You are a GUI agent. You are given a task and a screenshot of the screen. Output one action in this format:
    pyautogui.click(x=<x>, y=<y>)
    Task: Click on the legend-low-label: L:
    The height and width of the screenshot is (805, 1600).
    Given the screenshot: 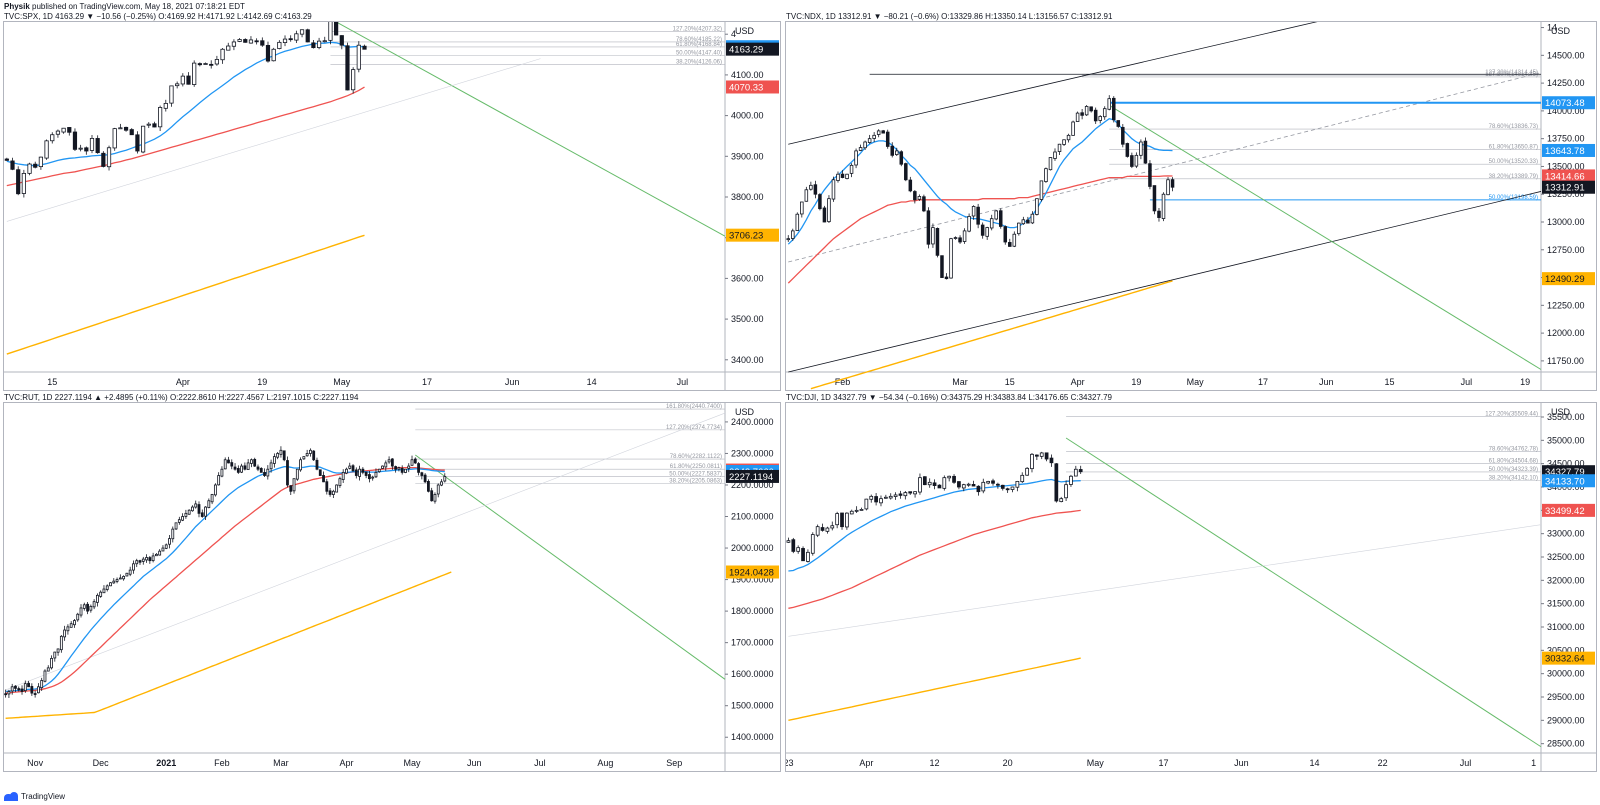 What is the action you would take?
    pyautogui.click(x=270, y=397)
    